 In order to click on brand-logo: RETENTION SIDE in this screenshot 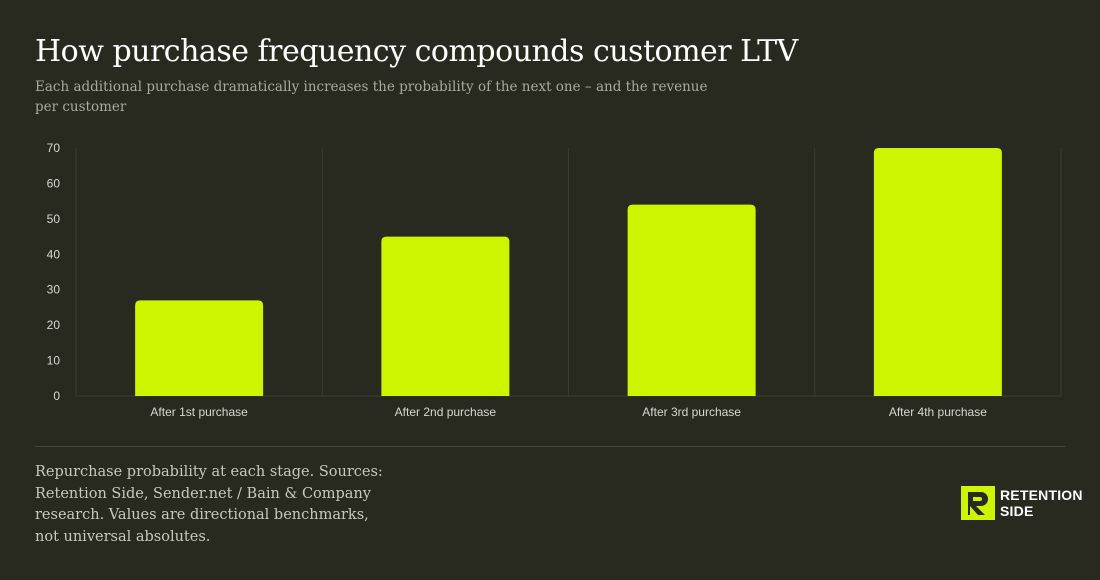, I will do `click(1022, 503)`.